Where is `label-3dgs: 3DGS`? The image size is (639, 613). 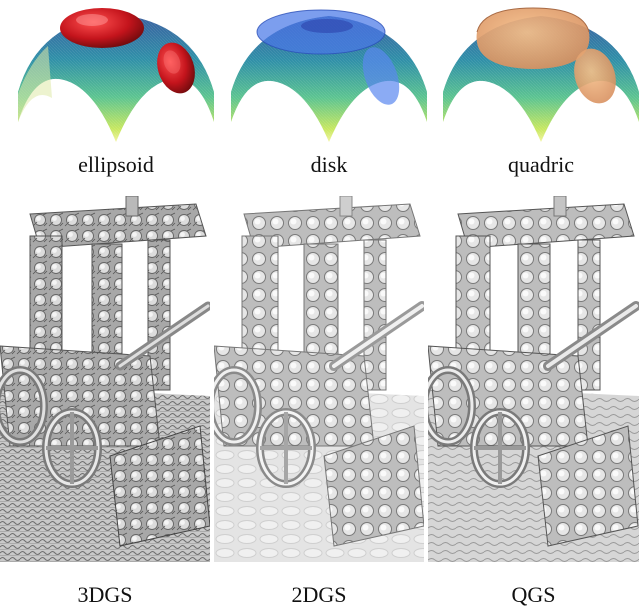 label-3dgs: 3DGS is located at coordinates (105, 594).